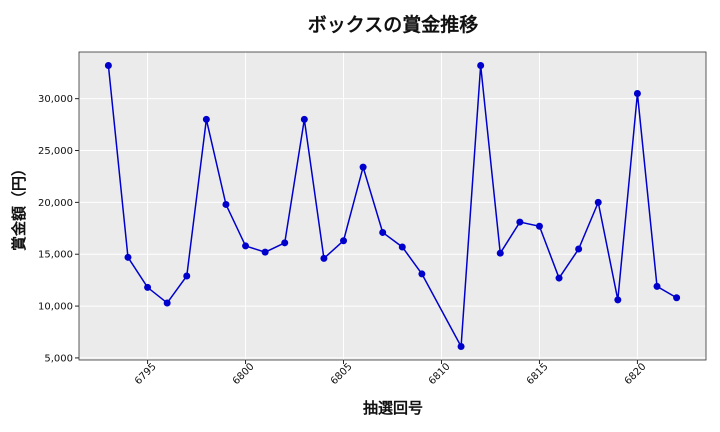 The image size is (720, 432). What do you see at coordinates (393, 24) in the screenshot?
I see `chart-title: ボックスの賞金推移` at bounding box center [393, 24].